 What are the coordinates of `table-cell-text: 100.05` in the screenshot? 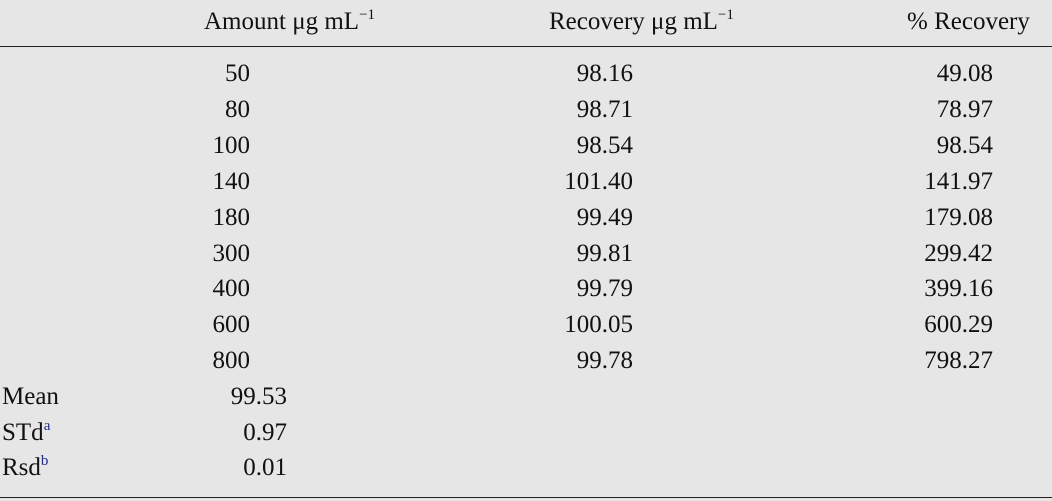 It's located at (598, 325).